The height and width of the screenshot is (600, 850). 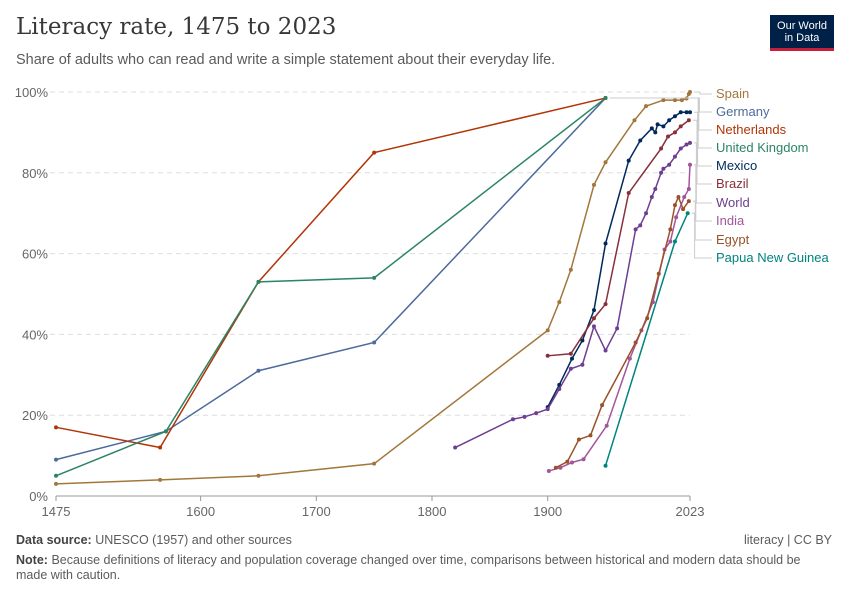 What do you see at coordinates (35, 254) in the screenshot?
I see `y-tick-label: 60%` at bounding box center [35, 254].